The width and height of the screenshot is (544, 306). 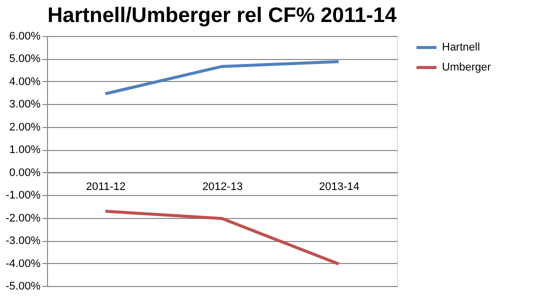 What do you see at coordinates (23, 241) in the screenshot?
I see `y-tick-label: -3.00%` at bounding box center [23, 241].